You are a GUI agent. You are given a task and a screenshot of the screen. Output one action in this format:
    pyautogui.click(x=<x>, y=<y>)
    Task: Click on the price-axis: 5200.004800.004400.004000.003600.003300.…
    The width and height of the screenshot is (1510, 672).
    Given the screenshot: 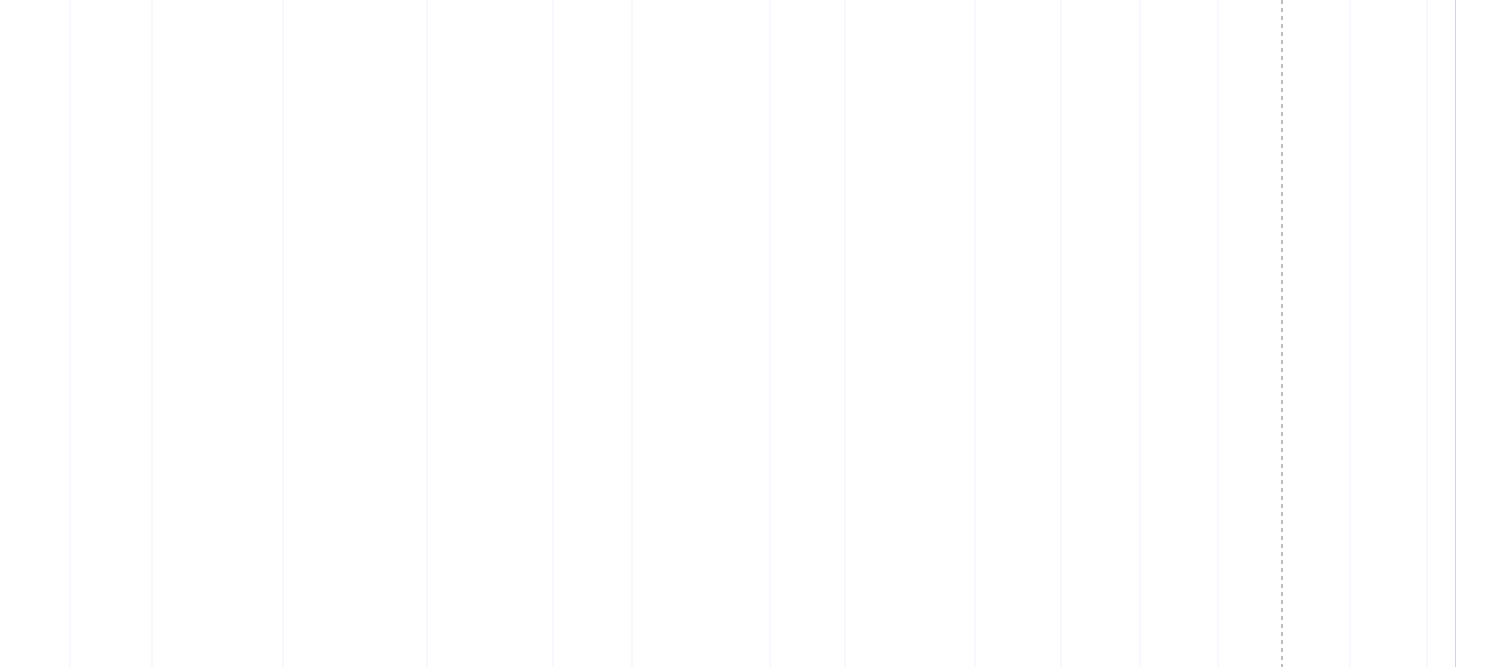 What is the action you would take?
    pyautogui.click(x=1483, y=333)
    